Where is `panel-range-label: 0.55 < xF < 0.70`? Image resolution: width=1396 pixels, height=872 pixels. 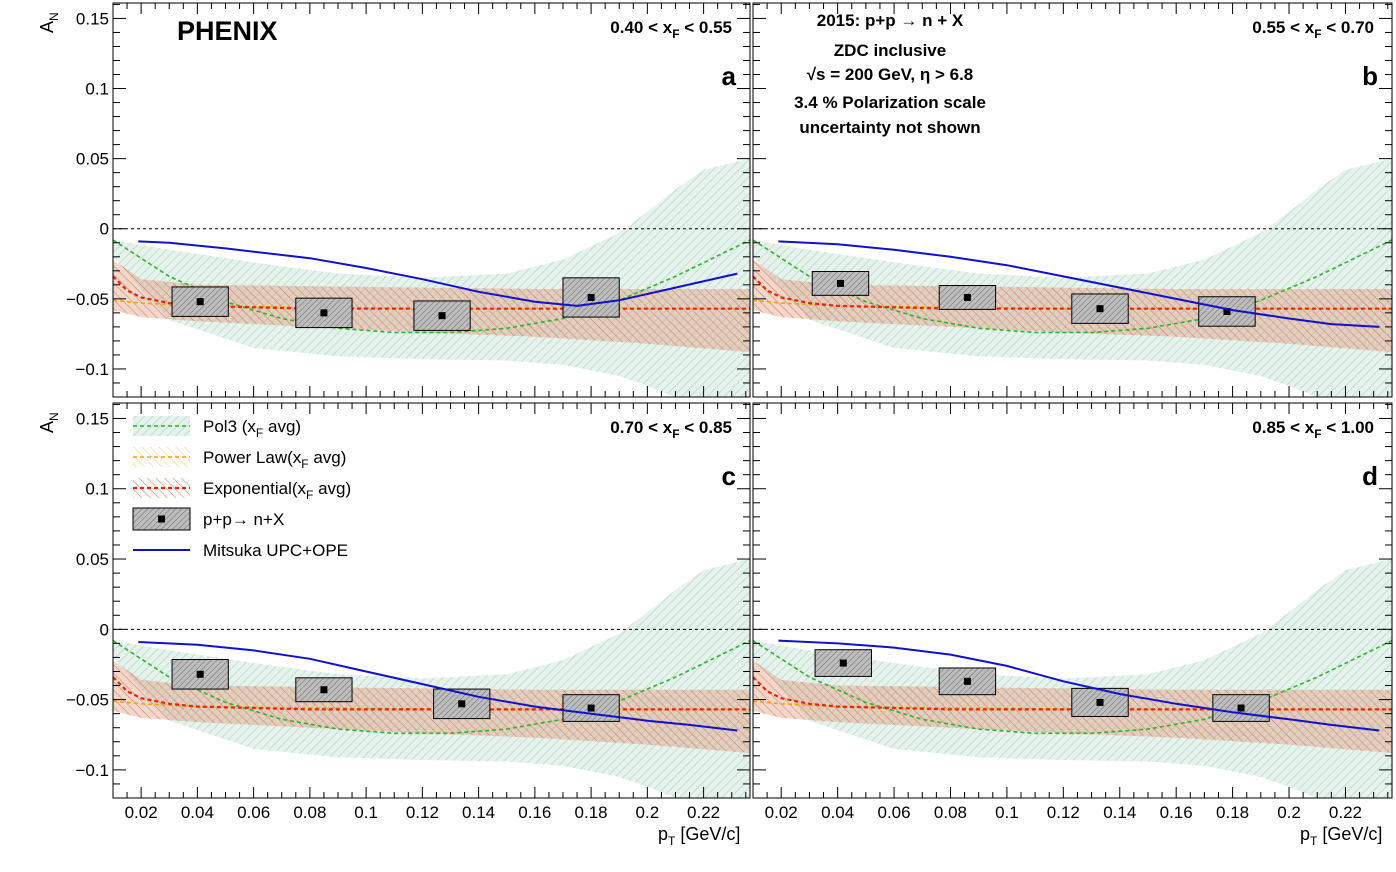
panel-range-label: 0.55 < xF < 0.70 is located at coordinates (1313, 29).